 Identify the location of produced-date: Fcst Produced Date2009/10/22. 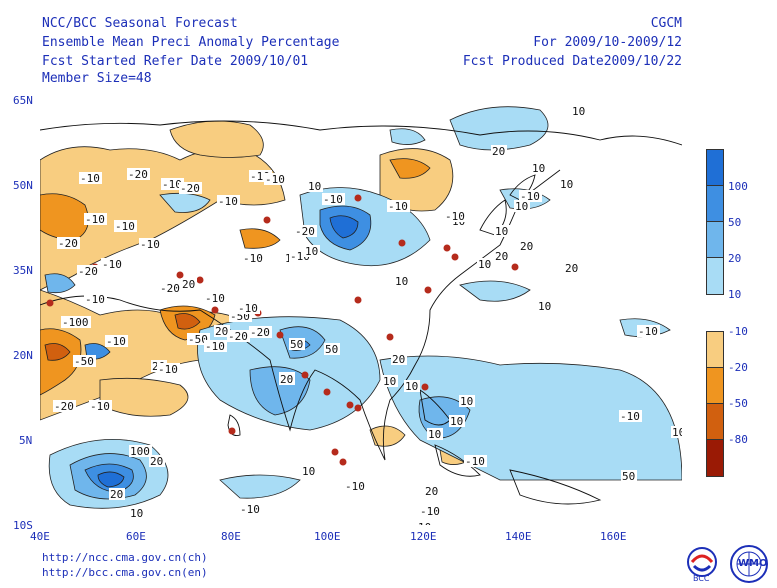
(572, 61).